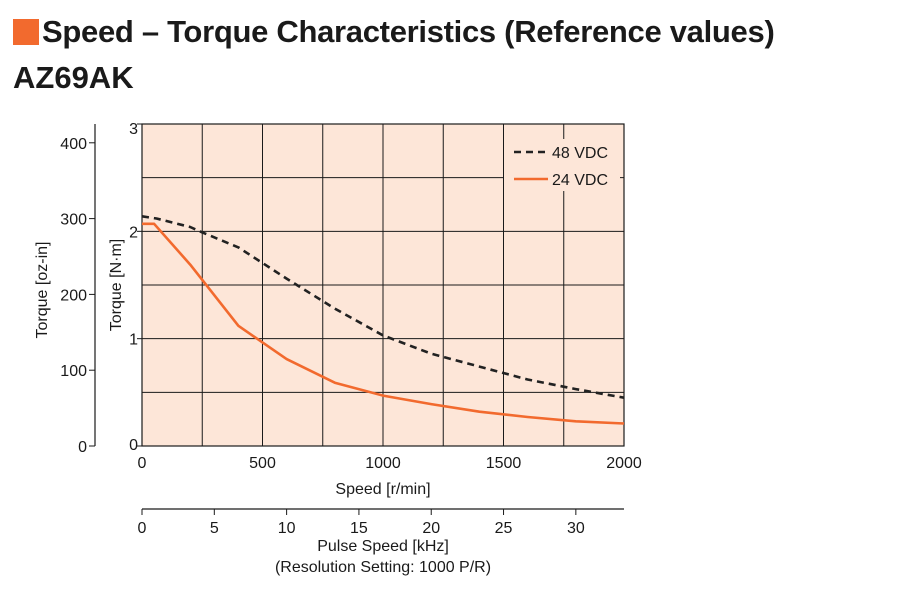 This screenshot has width=900, height=600. Describe the element at coordinates (73, 144) in the screenshot. I see `y2-tick-label: 400` at that location.